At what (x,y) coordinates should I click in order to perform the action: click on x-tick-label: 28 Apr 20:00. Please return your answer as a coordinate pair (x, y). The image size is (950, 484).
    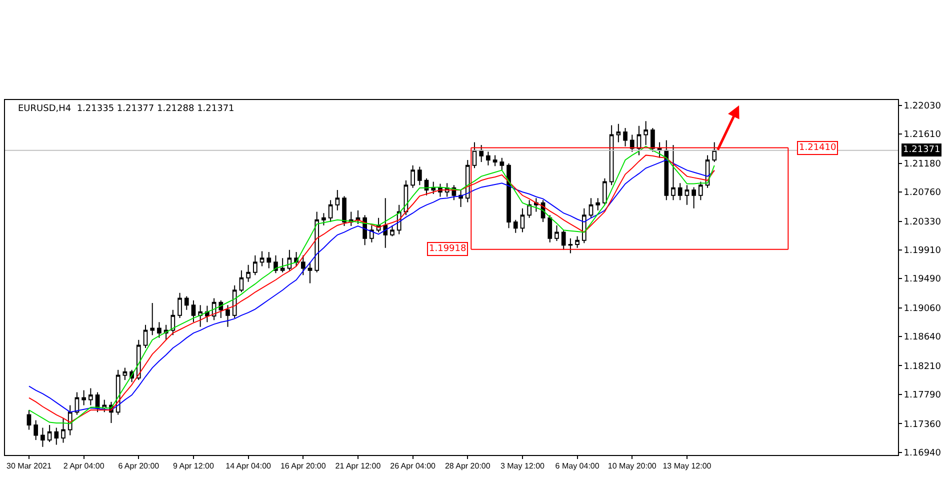
    Looking at the image, I should click on (467, 466).